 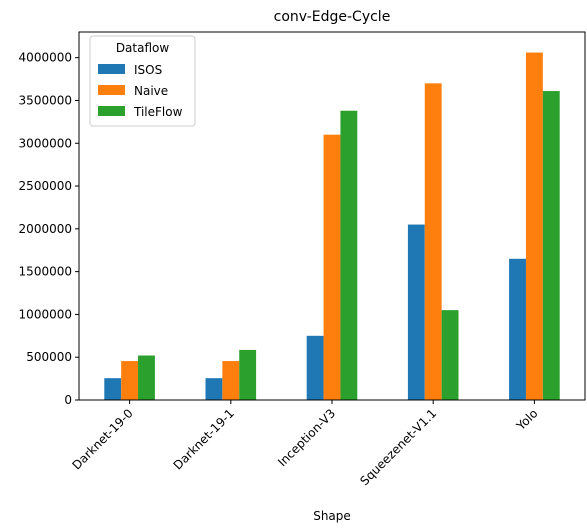 I want to click on bar-naive-yolo, so click(x=534, y=226).